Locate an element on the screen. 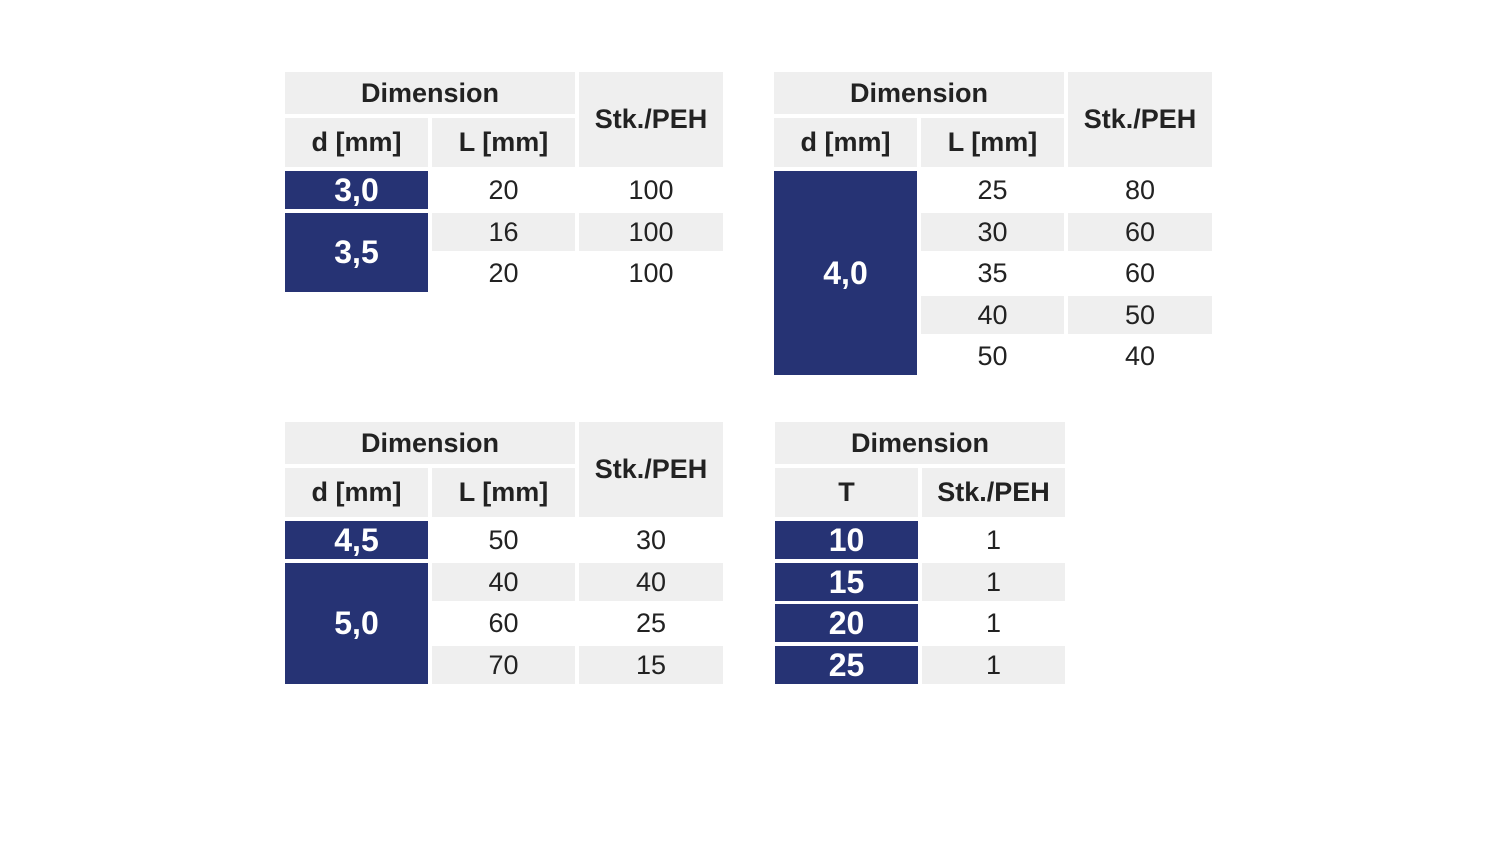 This screenshot has width=1500, height=844. diameter-cell: 5,0 is located at coordinates (356, 623).